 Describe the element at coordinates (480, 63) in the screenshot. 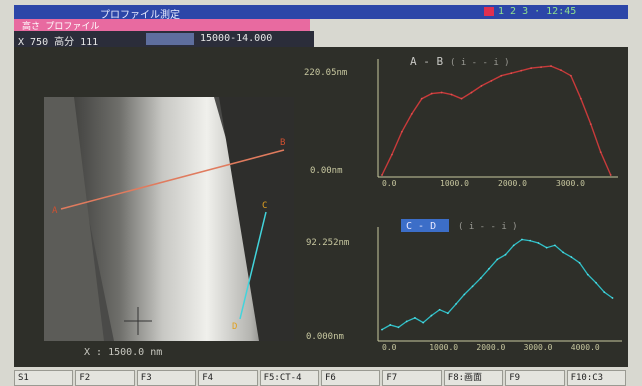

I see `chart-ab-subtitle: ( i - - i )` at that location.